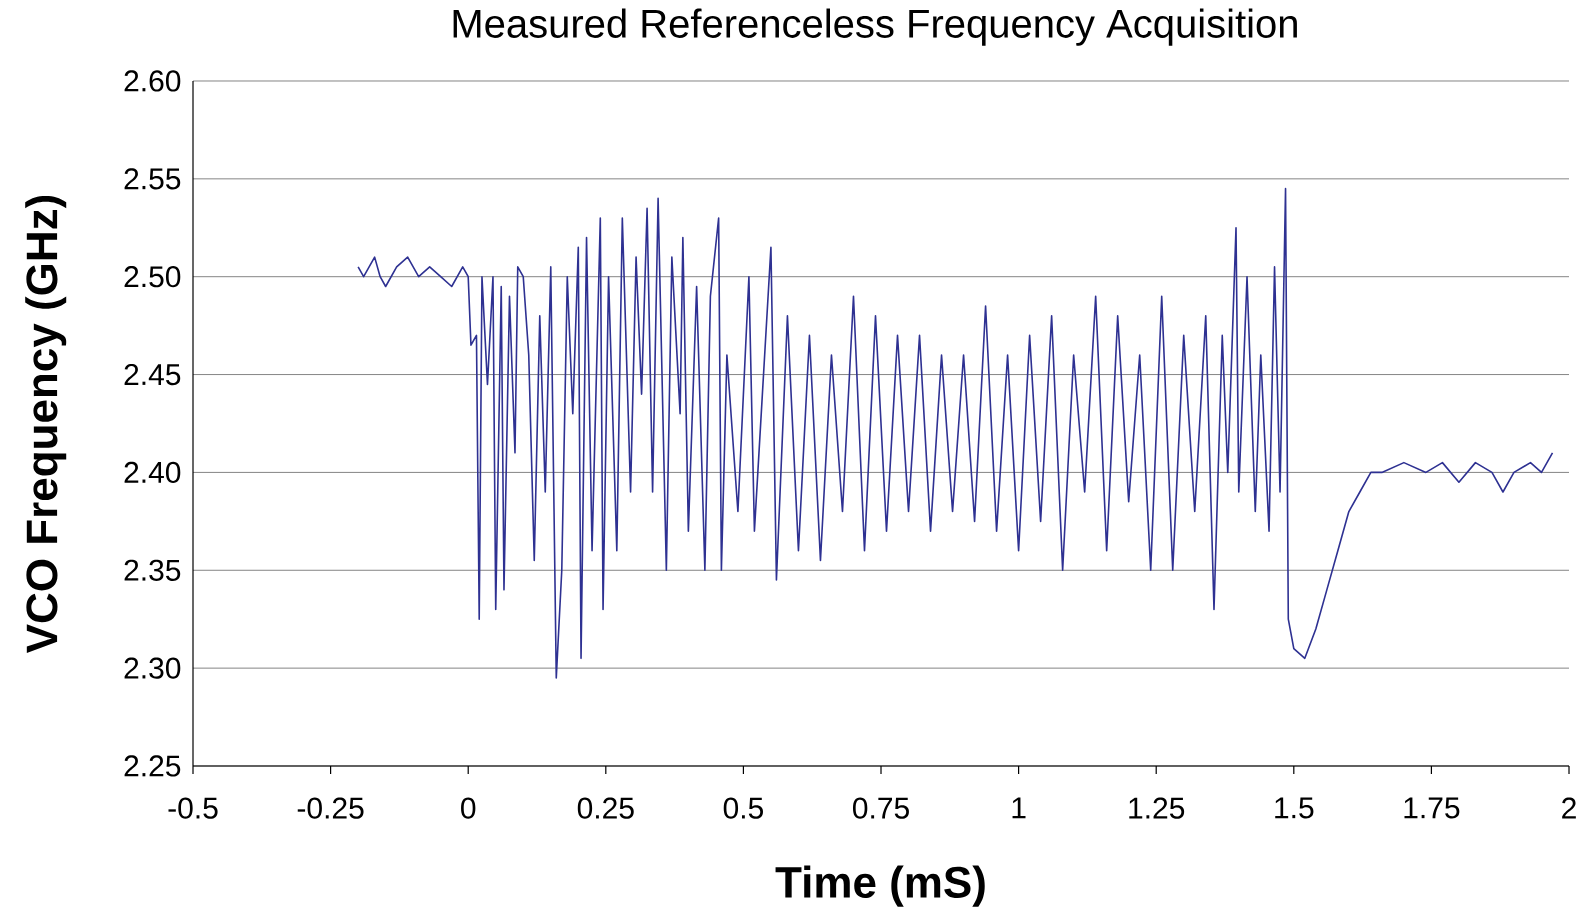 Image resolution: width=1588 pixels, height=909 pixels. Describe the element at coordinates (1294, 808) in the screenshot. I see `x-tick-label: 1.5` at that location.